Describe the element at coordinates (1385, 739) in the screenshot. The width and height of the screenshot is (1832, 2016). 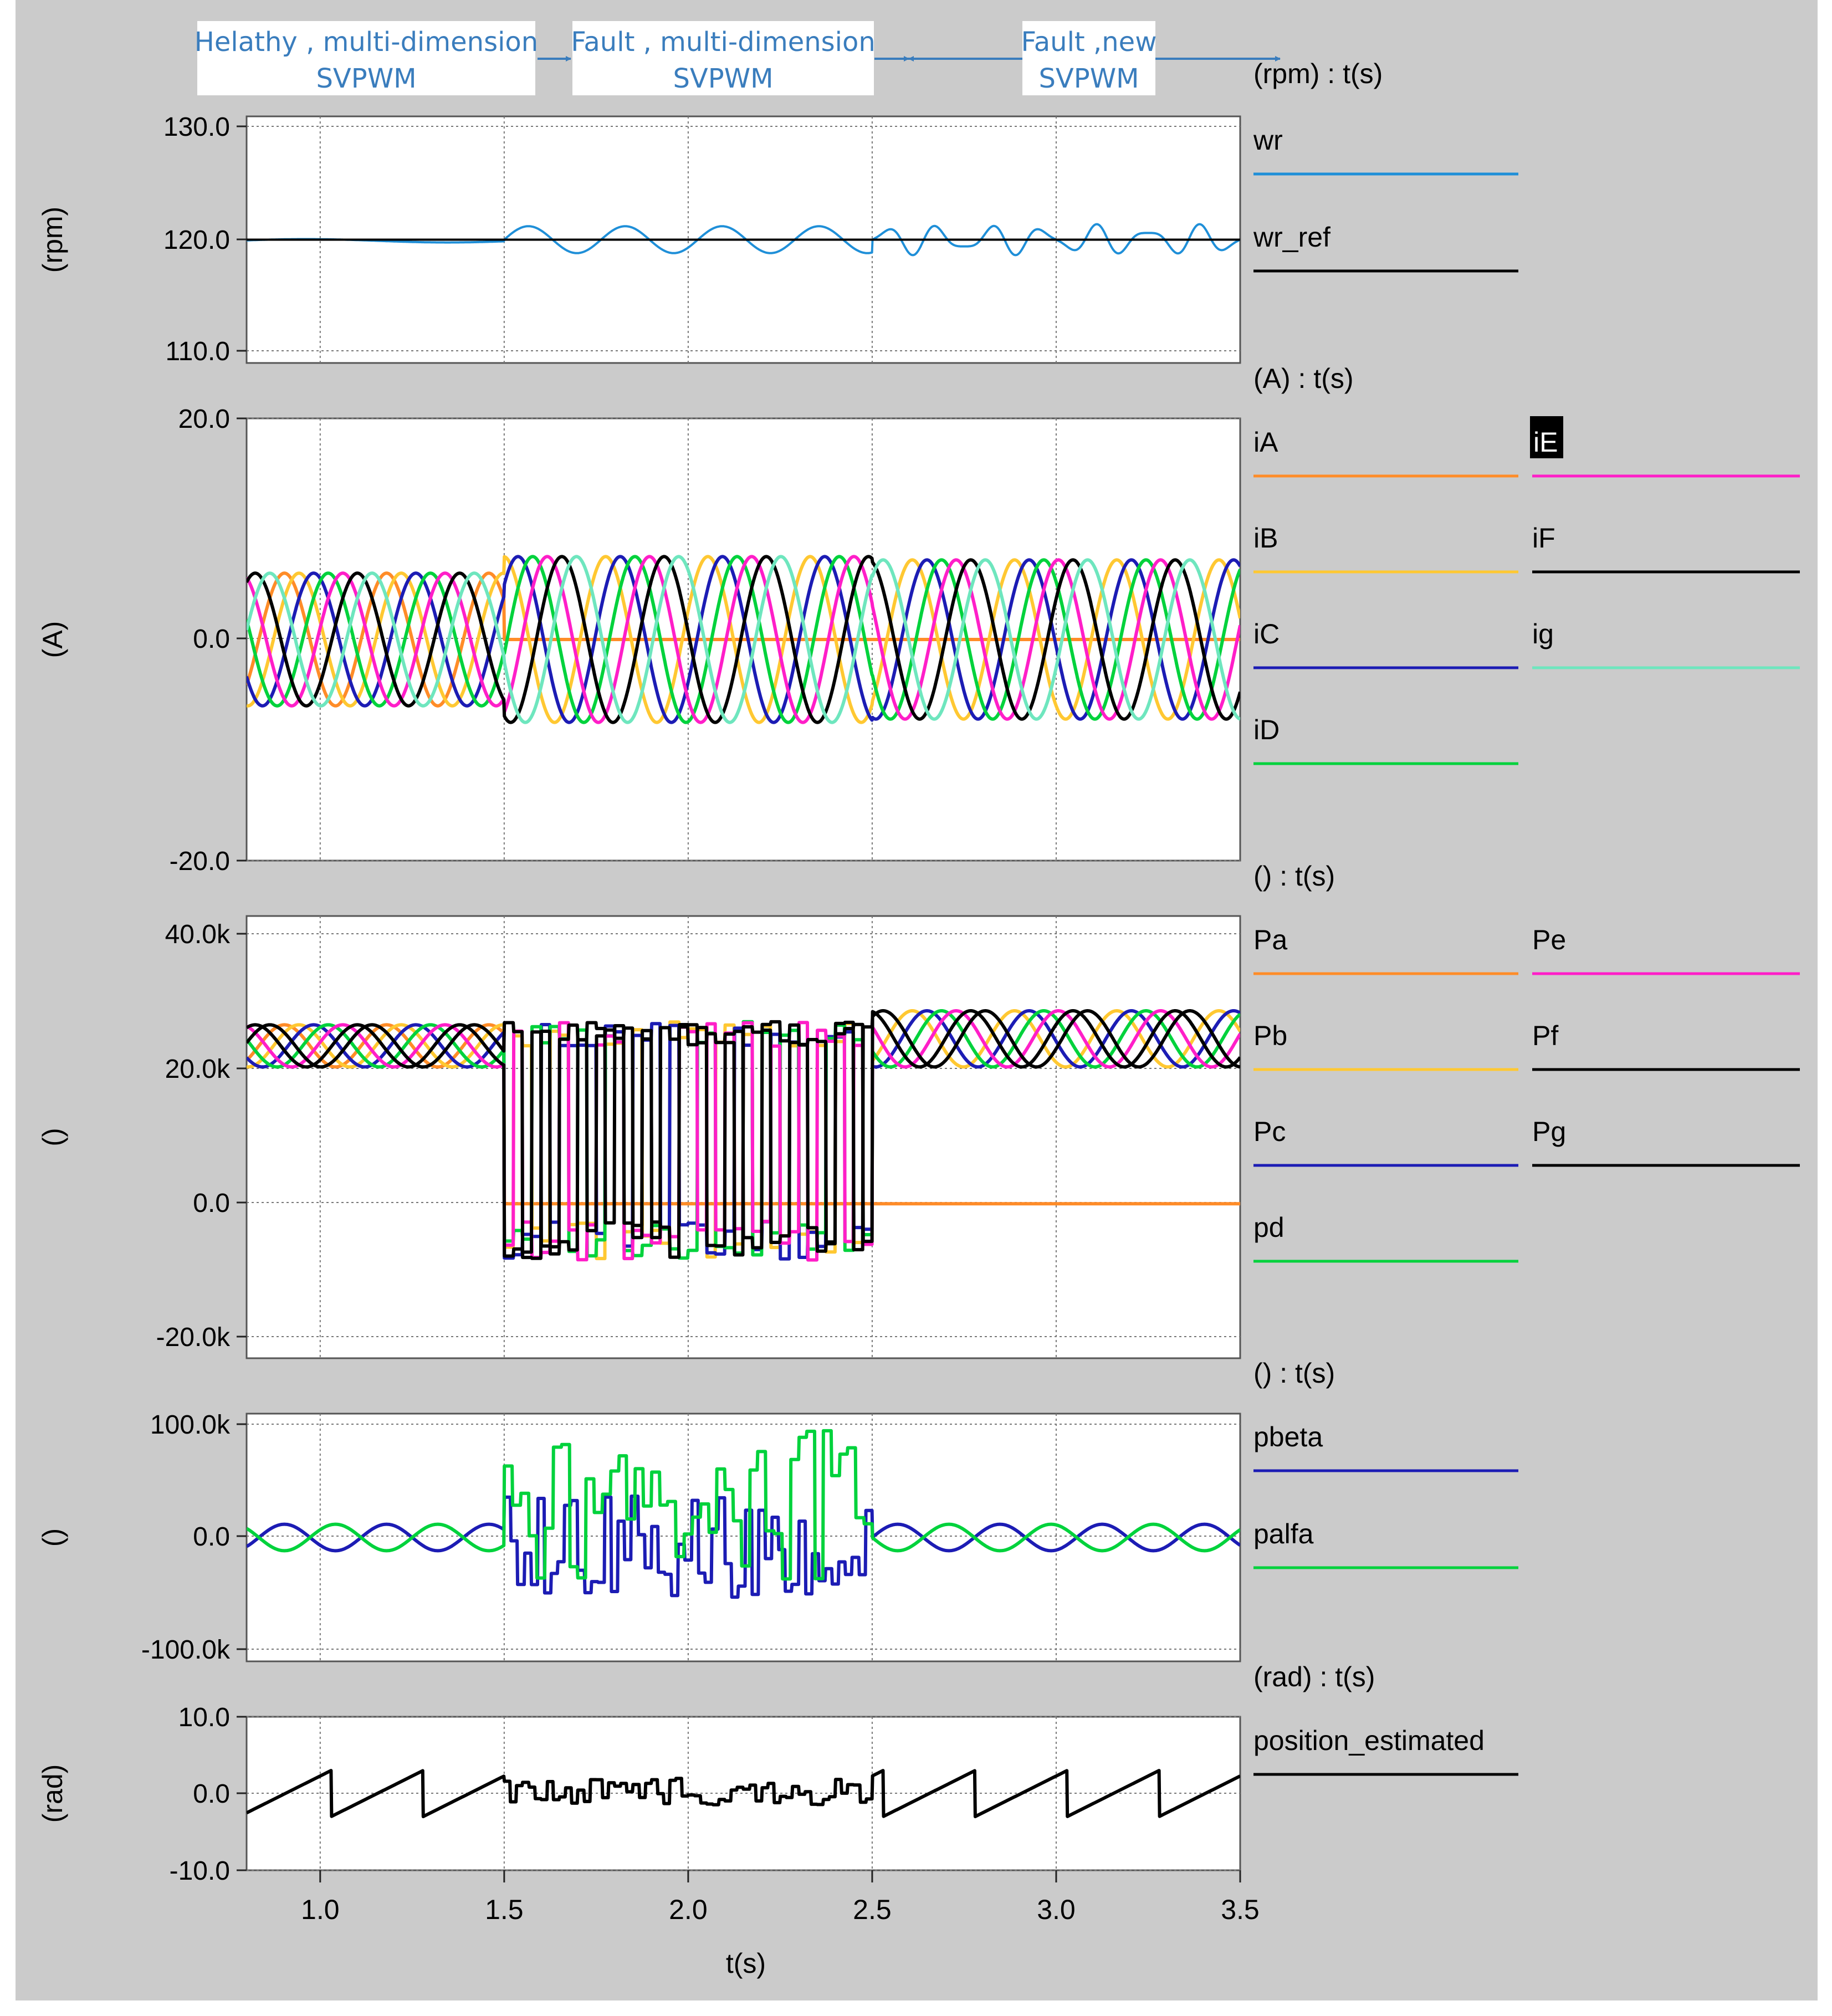
I see `legend-iD: iD` at that location.